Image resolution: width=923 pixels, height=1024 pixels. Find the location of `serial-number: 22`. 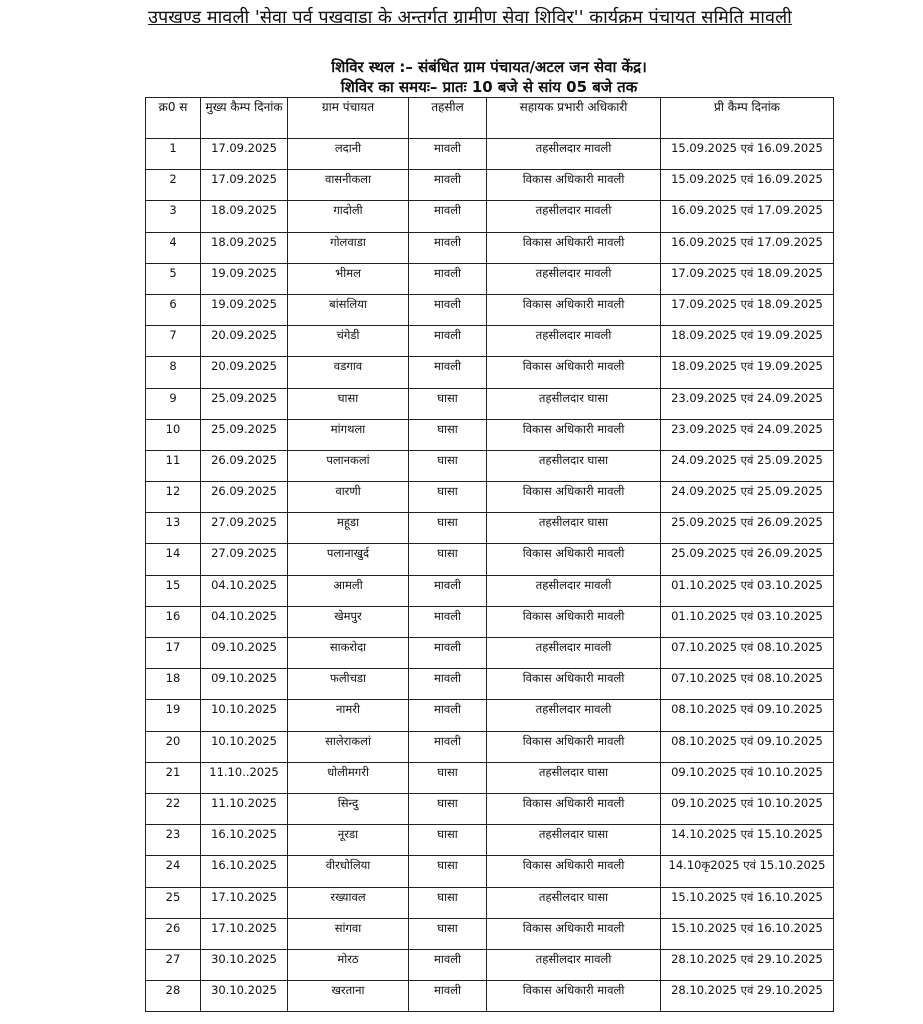

serial-number: 22 is located at coordinates (173, 809).